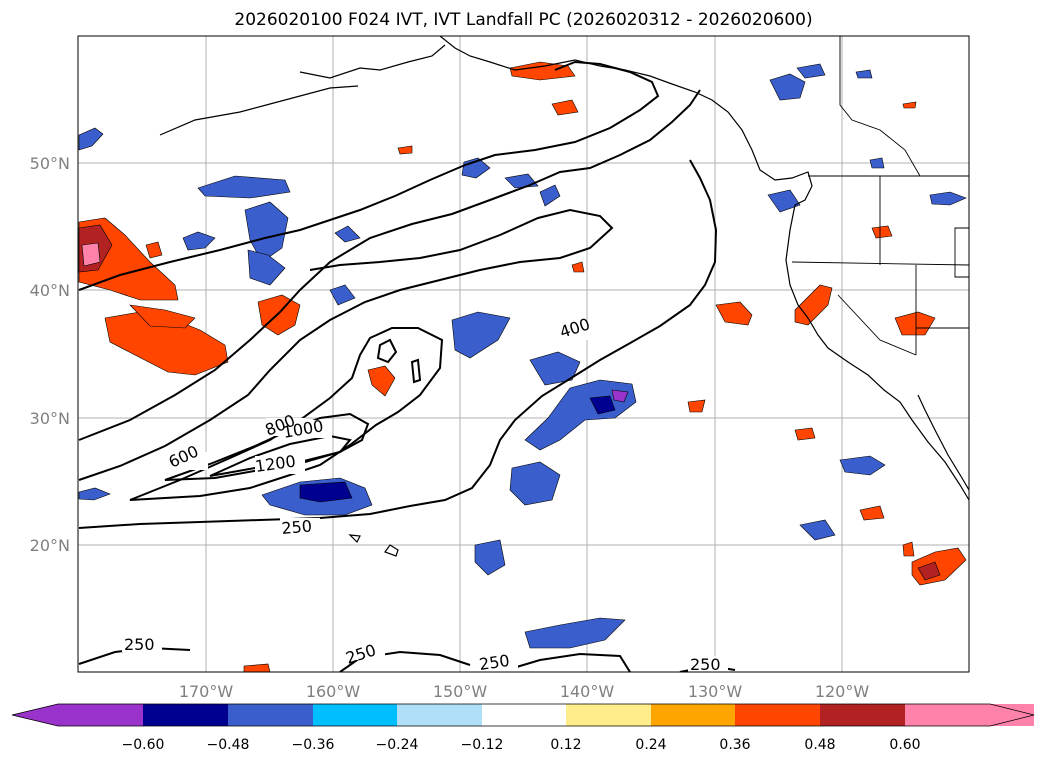 Image resolution: width=1047 pixels, height=765 pixels. I want to click on colorbar-tick: 0.36, so click(734, 745).